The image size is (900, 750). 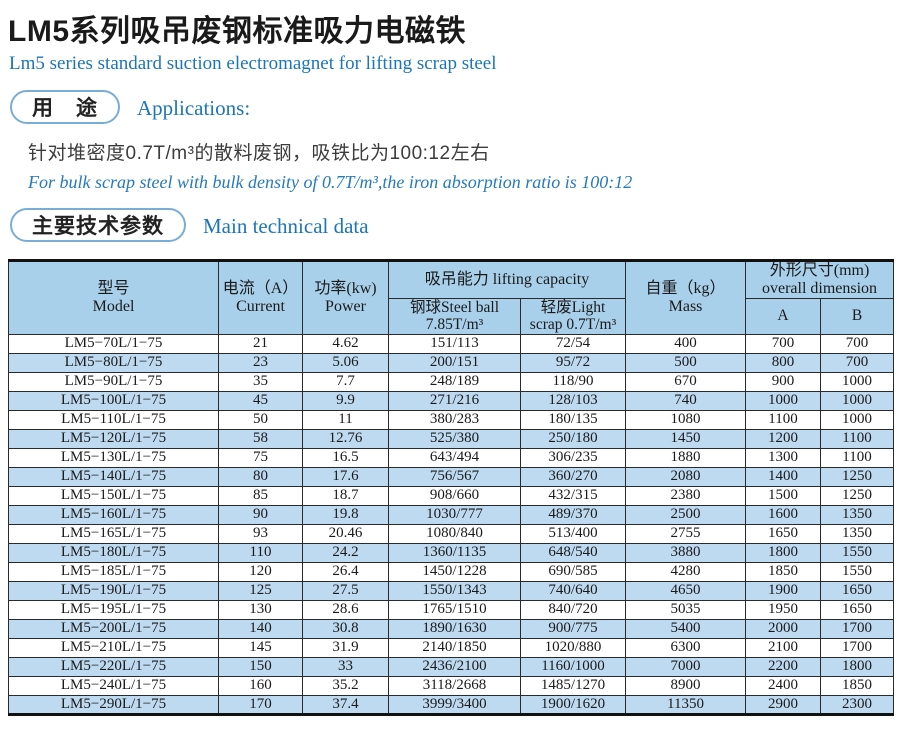 What do you see at coordinates (573, 666) in the screenshot?
I see `cell-light-scrap: 1160/1000` at bounding box center [573, 666].